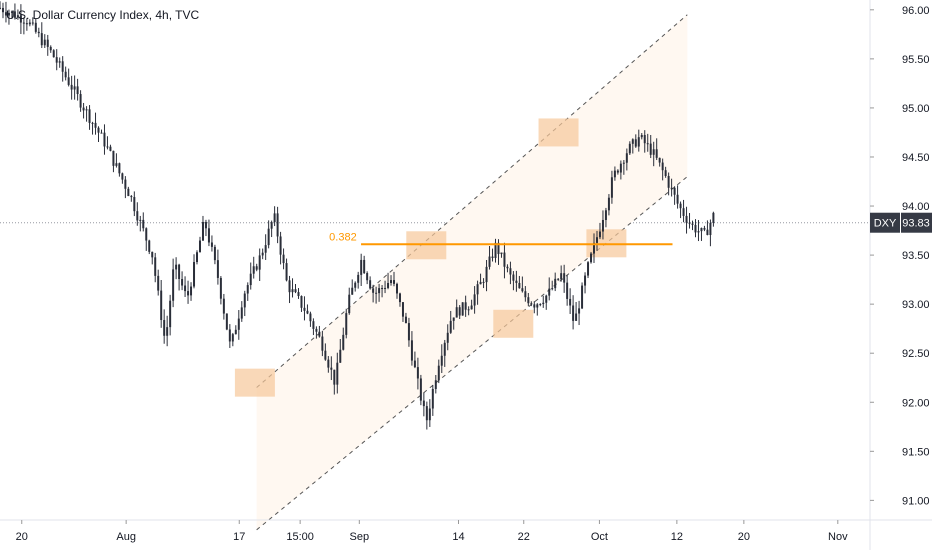 The height and width of the screenshot is (550, 932). Describe the element at coordinates (458, 537) in the screenshot. I see `x-tick-label: 14` at that location.